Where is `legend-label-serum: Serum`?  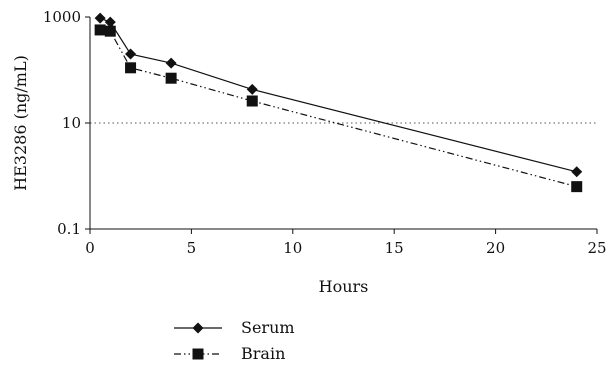
legend-label-serum: Serum is located at coordinates (268, 327).